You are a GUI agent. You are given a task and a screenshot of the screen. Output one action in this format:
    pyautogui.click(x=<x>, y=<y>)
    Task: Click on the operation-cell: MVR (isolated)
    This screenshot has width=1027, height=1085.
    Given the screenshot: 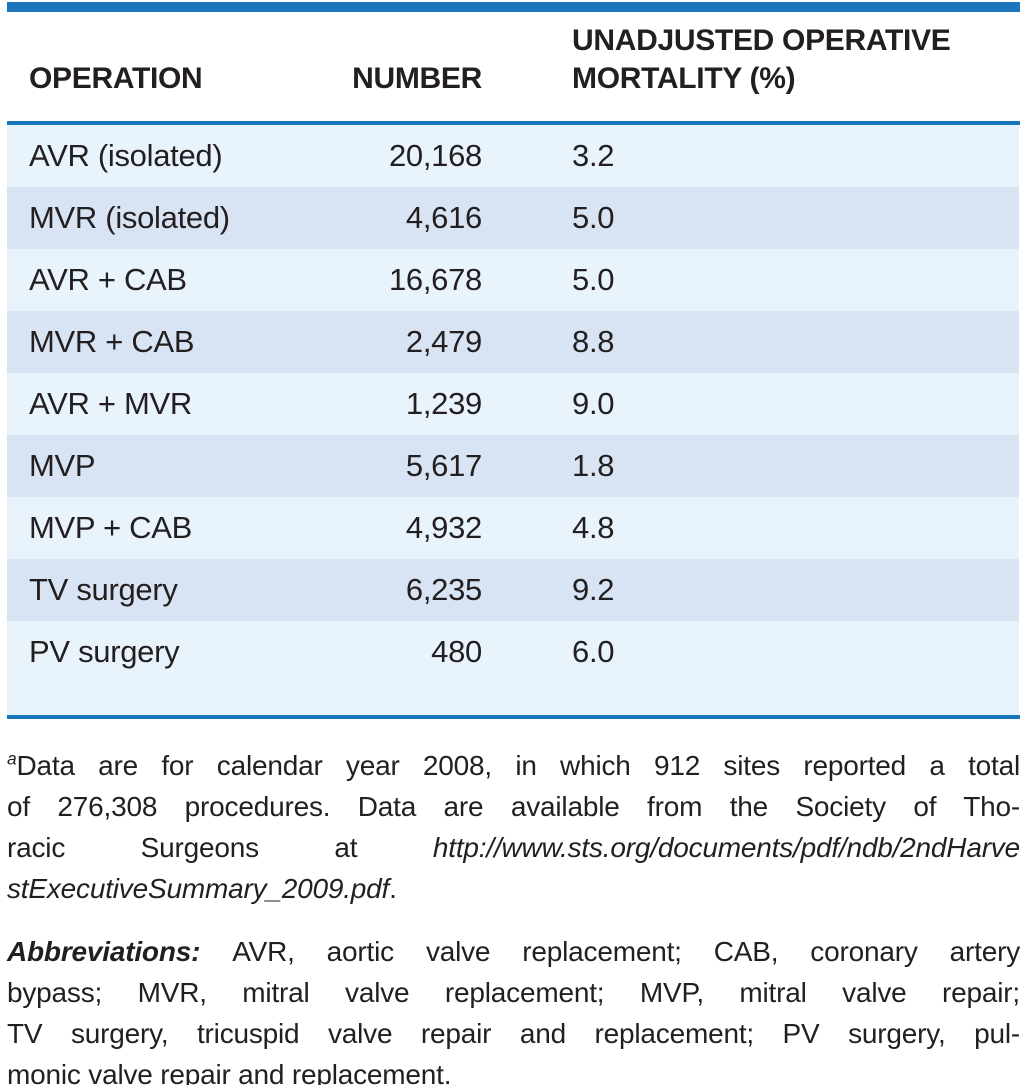 What is the action you would take?
    pyautogui.click(x=129, y=217)
    